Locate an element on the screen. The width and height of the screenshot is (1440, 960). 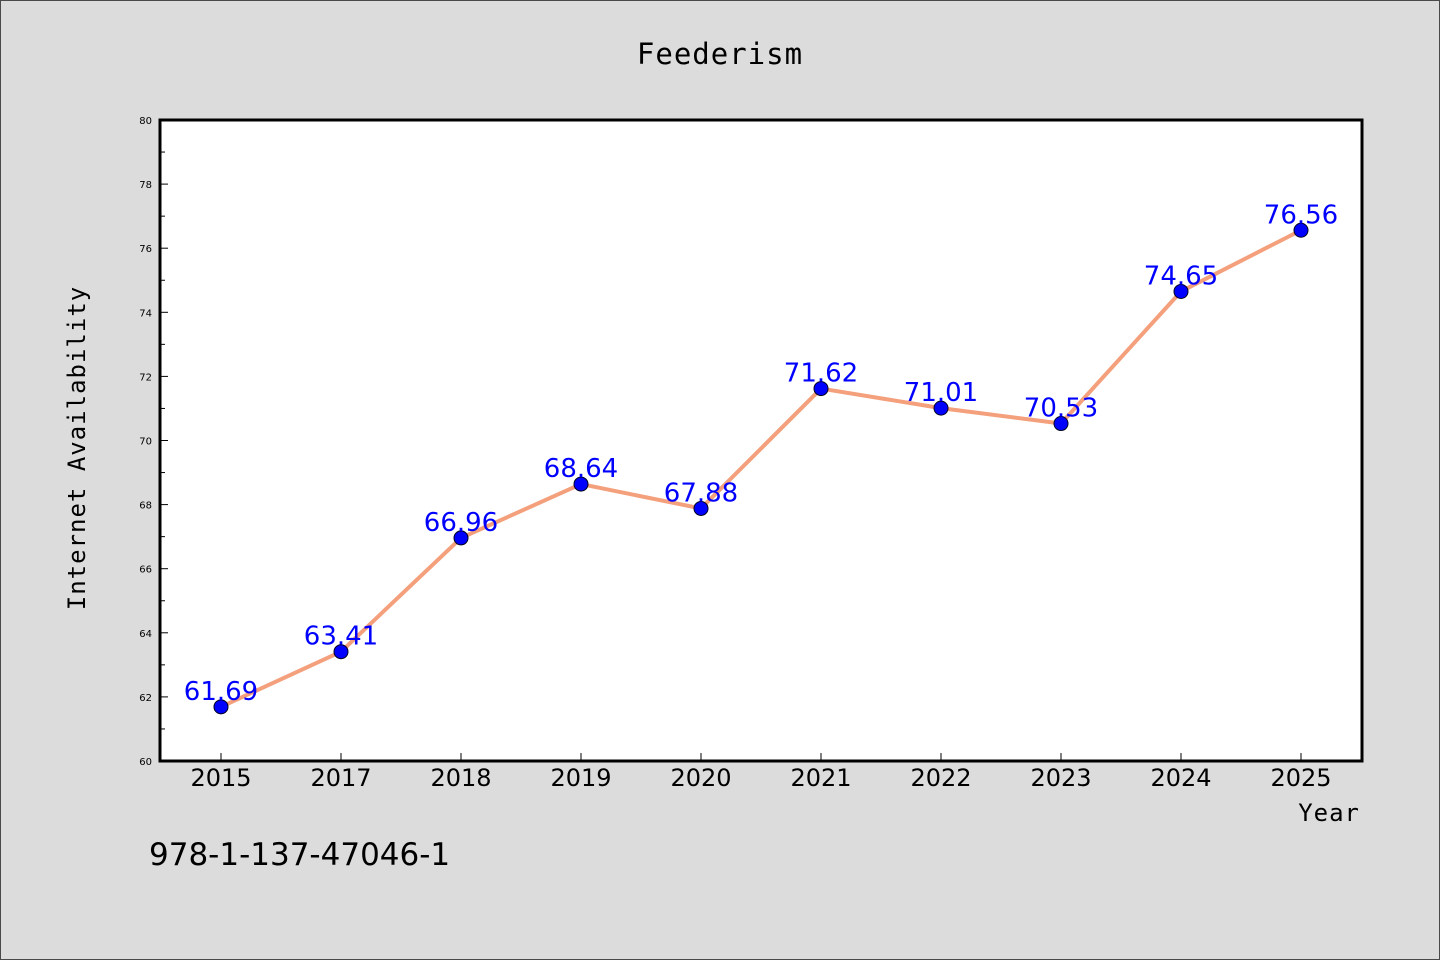
x-tick-label: 2025 is located at coordinates (1300, 778).